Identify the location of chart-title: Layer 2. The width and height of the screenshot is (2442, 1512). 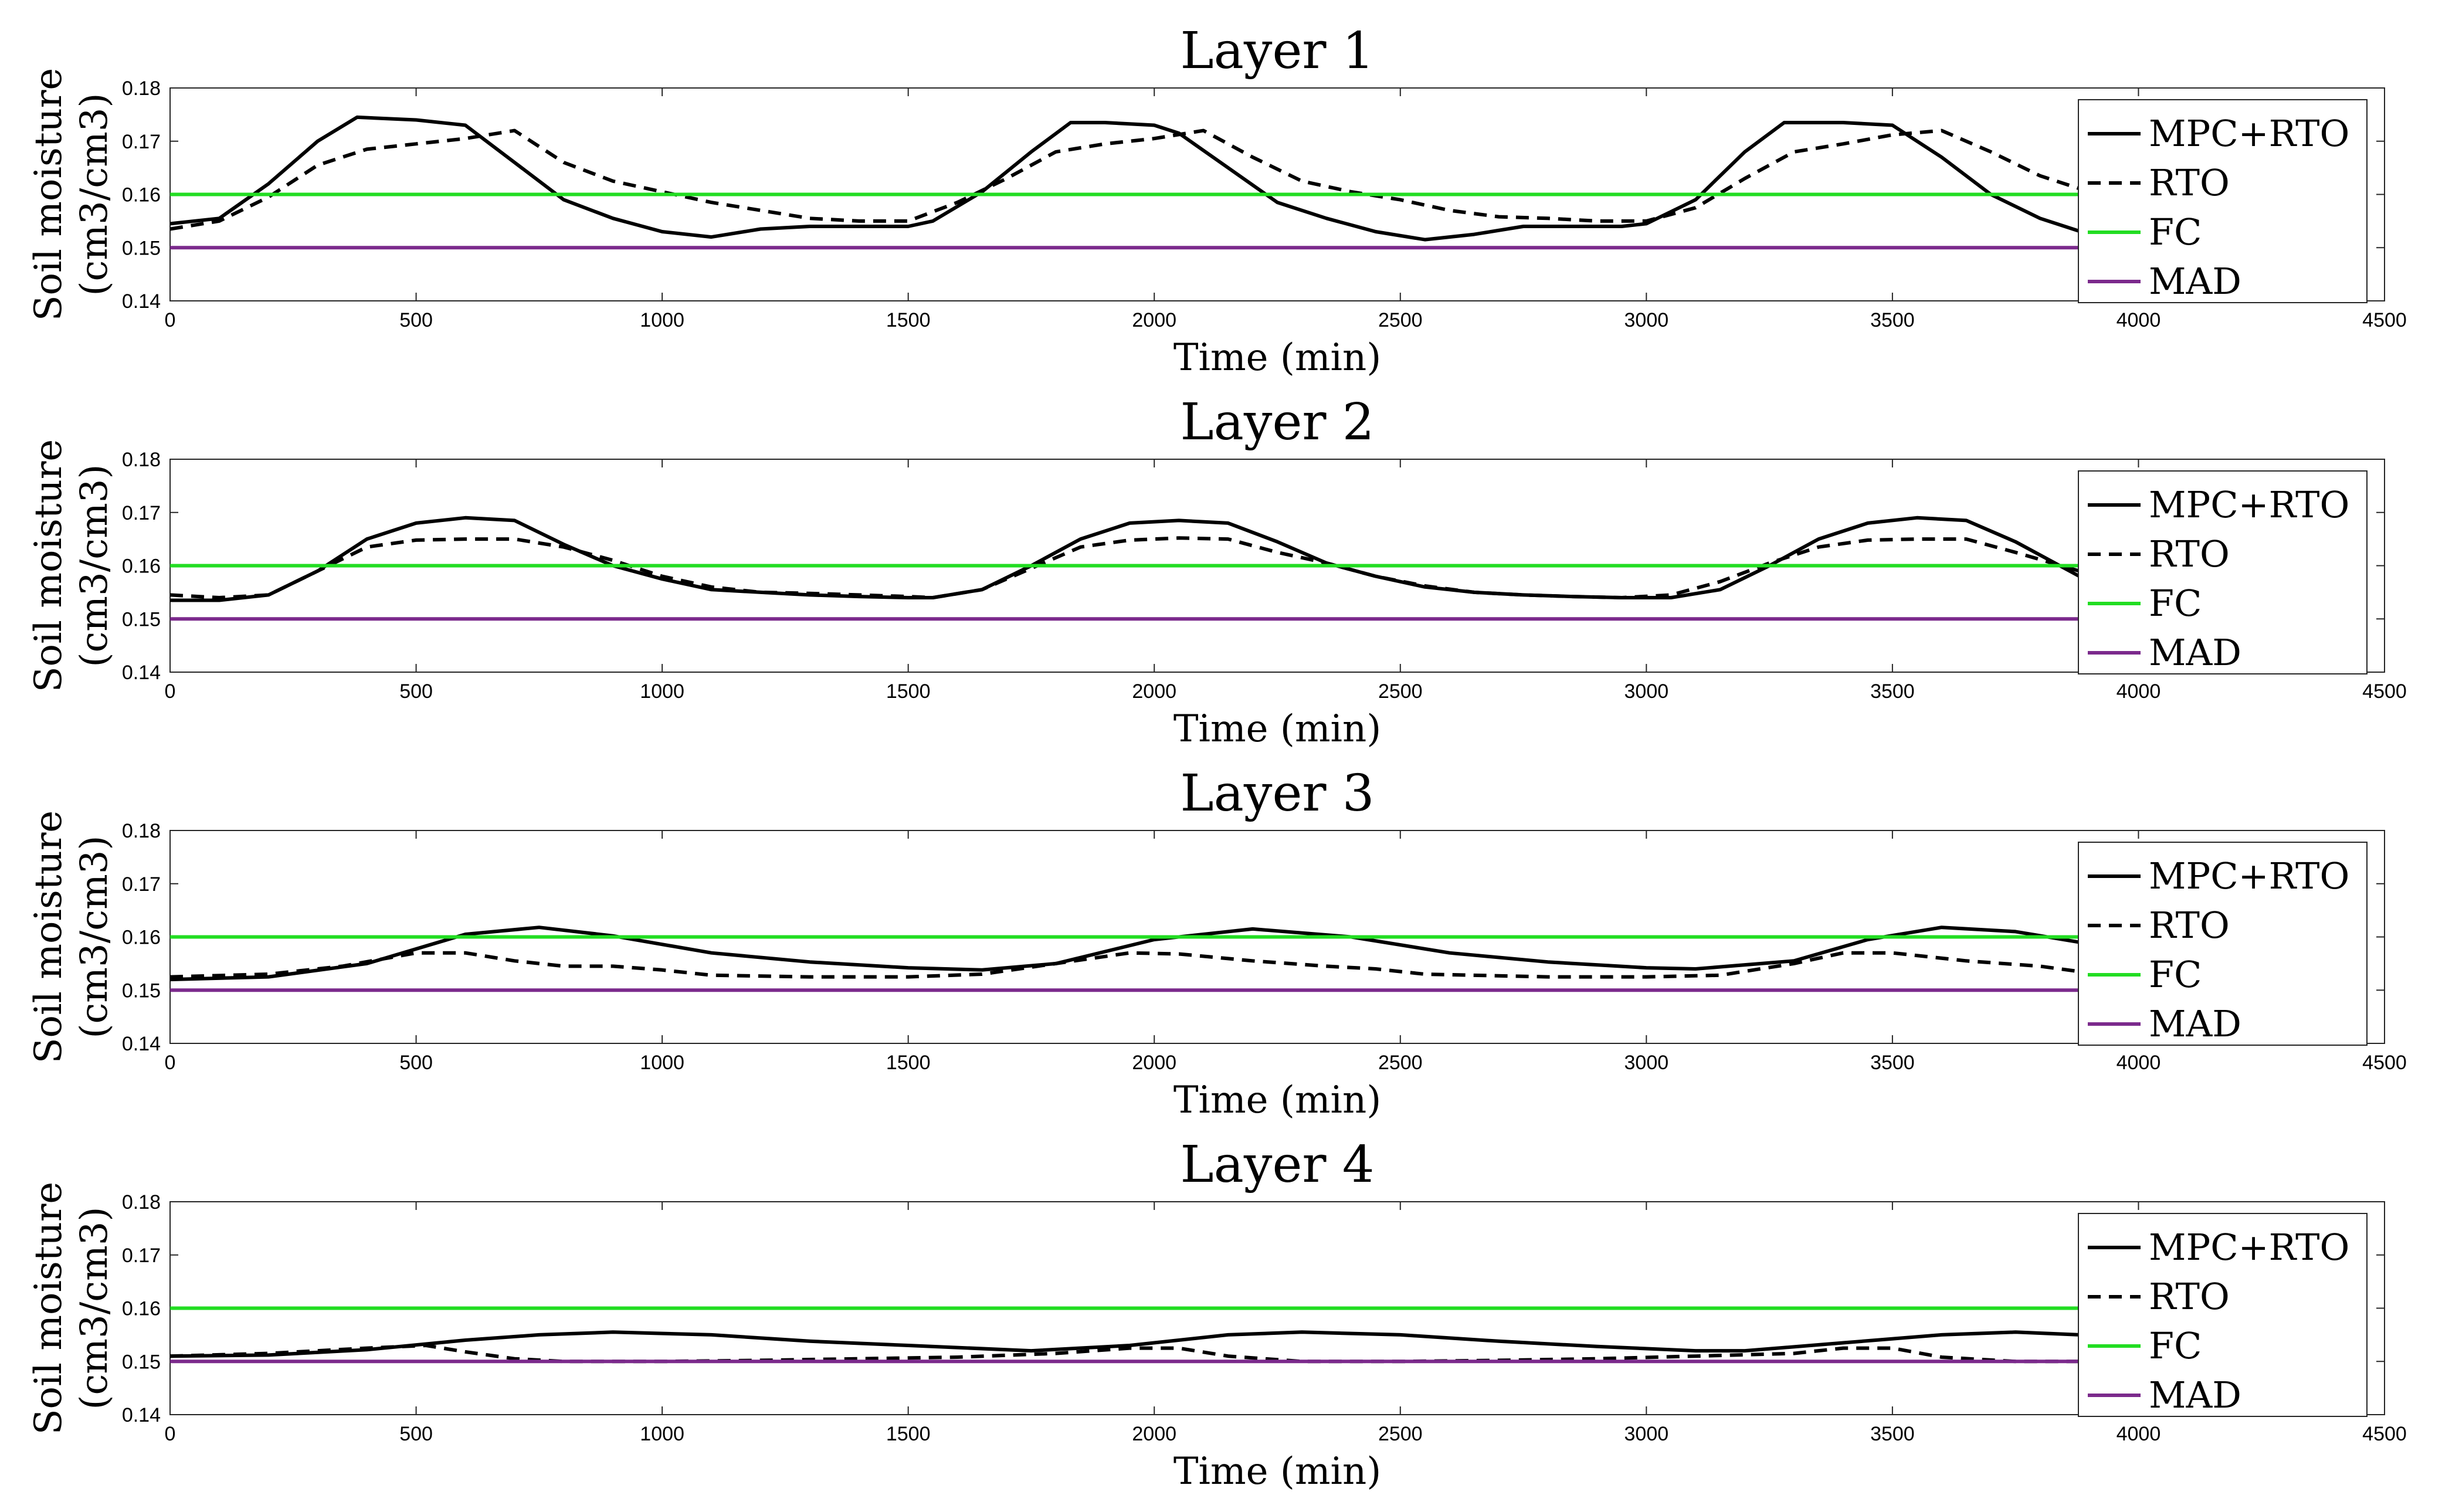
(1277, 423).